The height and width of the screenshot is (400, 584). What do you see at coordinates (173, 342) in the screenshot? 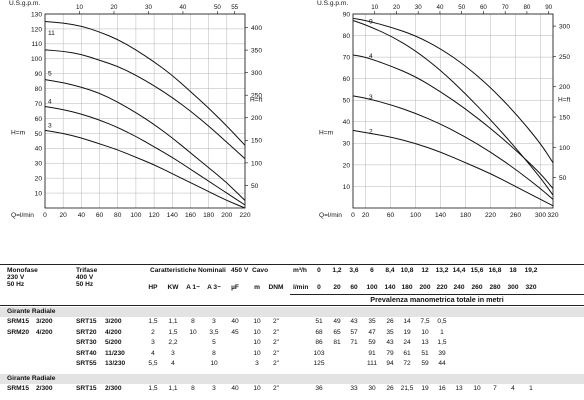
I see `cell-kw: 2,2` at bounding box center [173, 342].